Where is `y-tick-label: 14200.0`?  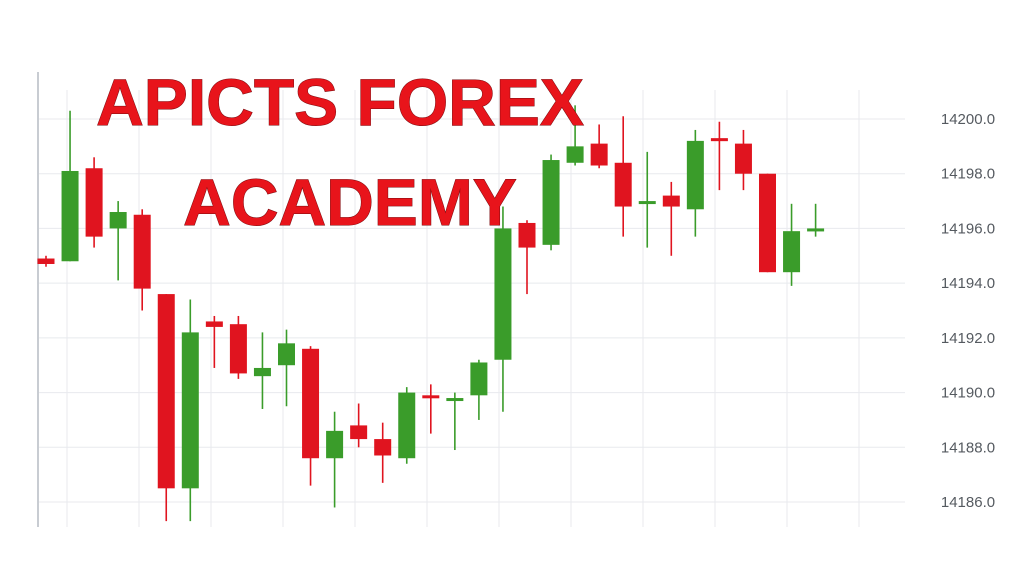
y-tick-label: 14200.0 is located at coordinates (968, 119).